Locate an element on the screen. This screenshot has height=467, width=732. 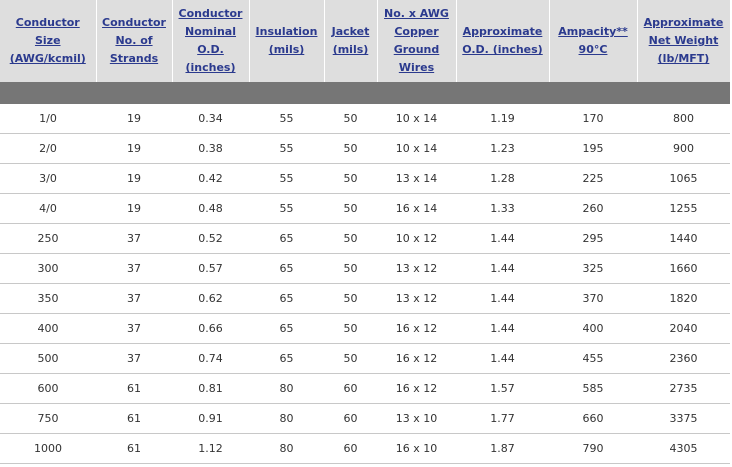
table-cell: 325 is located at coordinates (593, 268).